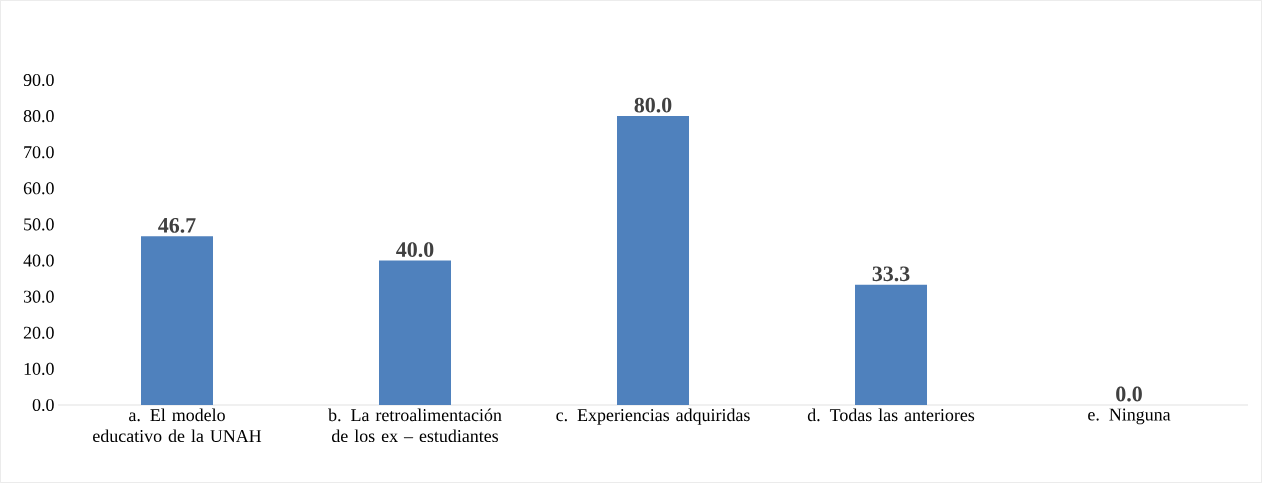  Describe the element at coordinates (38, 296) in the screenshot. I see `y-tick-label: 30.0` at that location.